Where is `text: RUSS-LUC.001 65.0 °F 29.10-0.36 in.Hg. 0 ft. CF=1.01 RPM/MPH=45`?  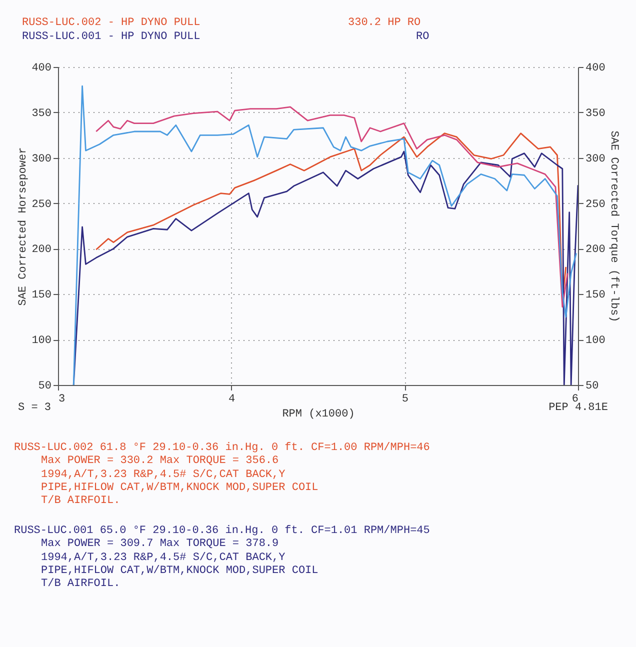
text: RUSS-LUC.001 65.0 °F 29.10-0.36 in.Hg. 0 ft. CF=1.01 RPM/MPH=45 is located at coordinates (222, 531).